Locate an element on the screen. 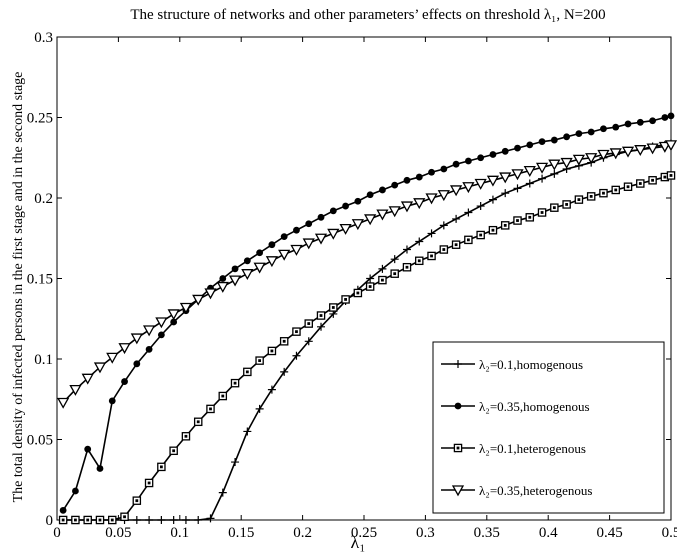 This screenshot has height=558, width=677. legend-item: λ₂=0.1,homogenous is located at coordinates (512, 364).